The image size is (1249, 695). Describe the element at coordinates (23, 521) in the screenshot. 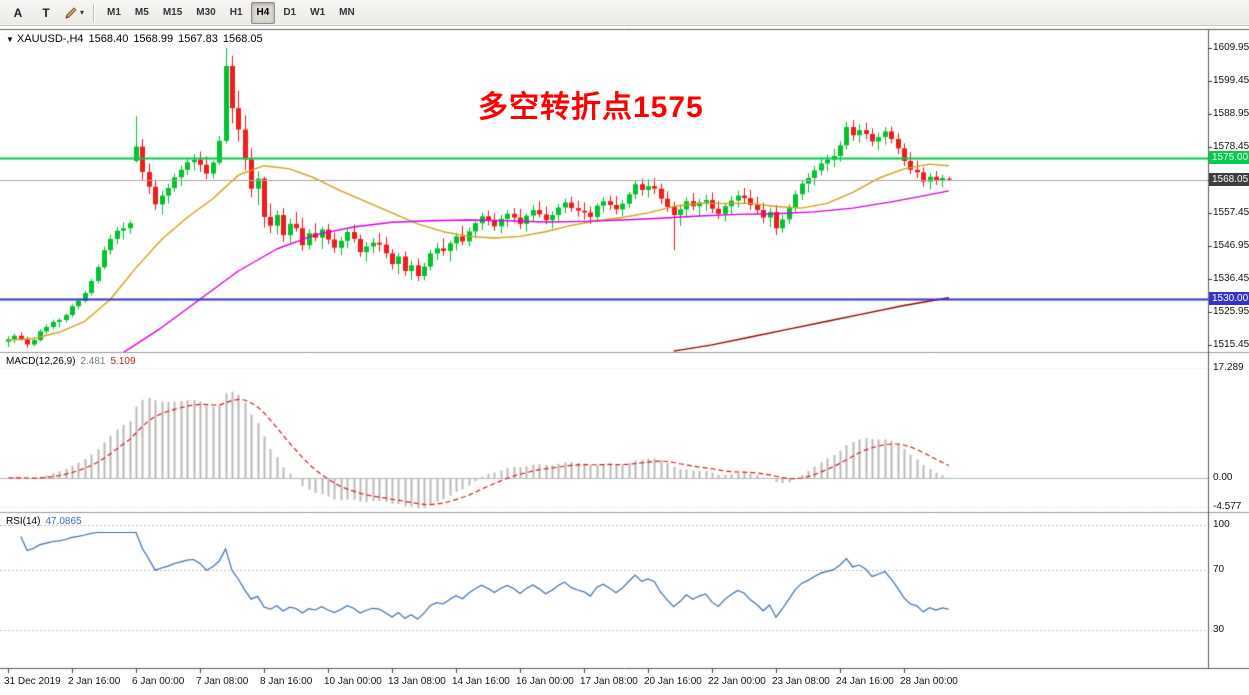

I see `rsi-name: RSI(14)` at that location.